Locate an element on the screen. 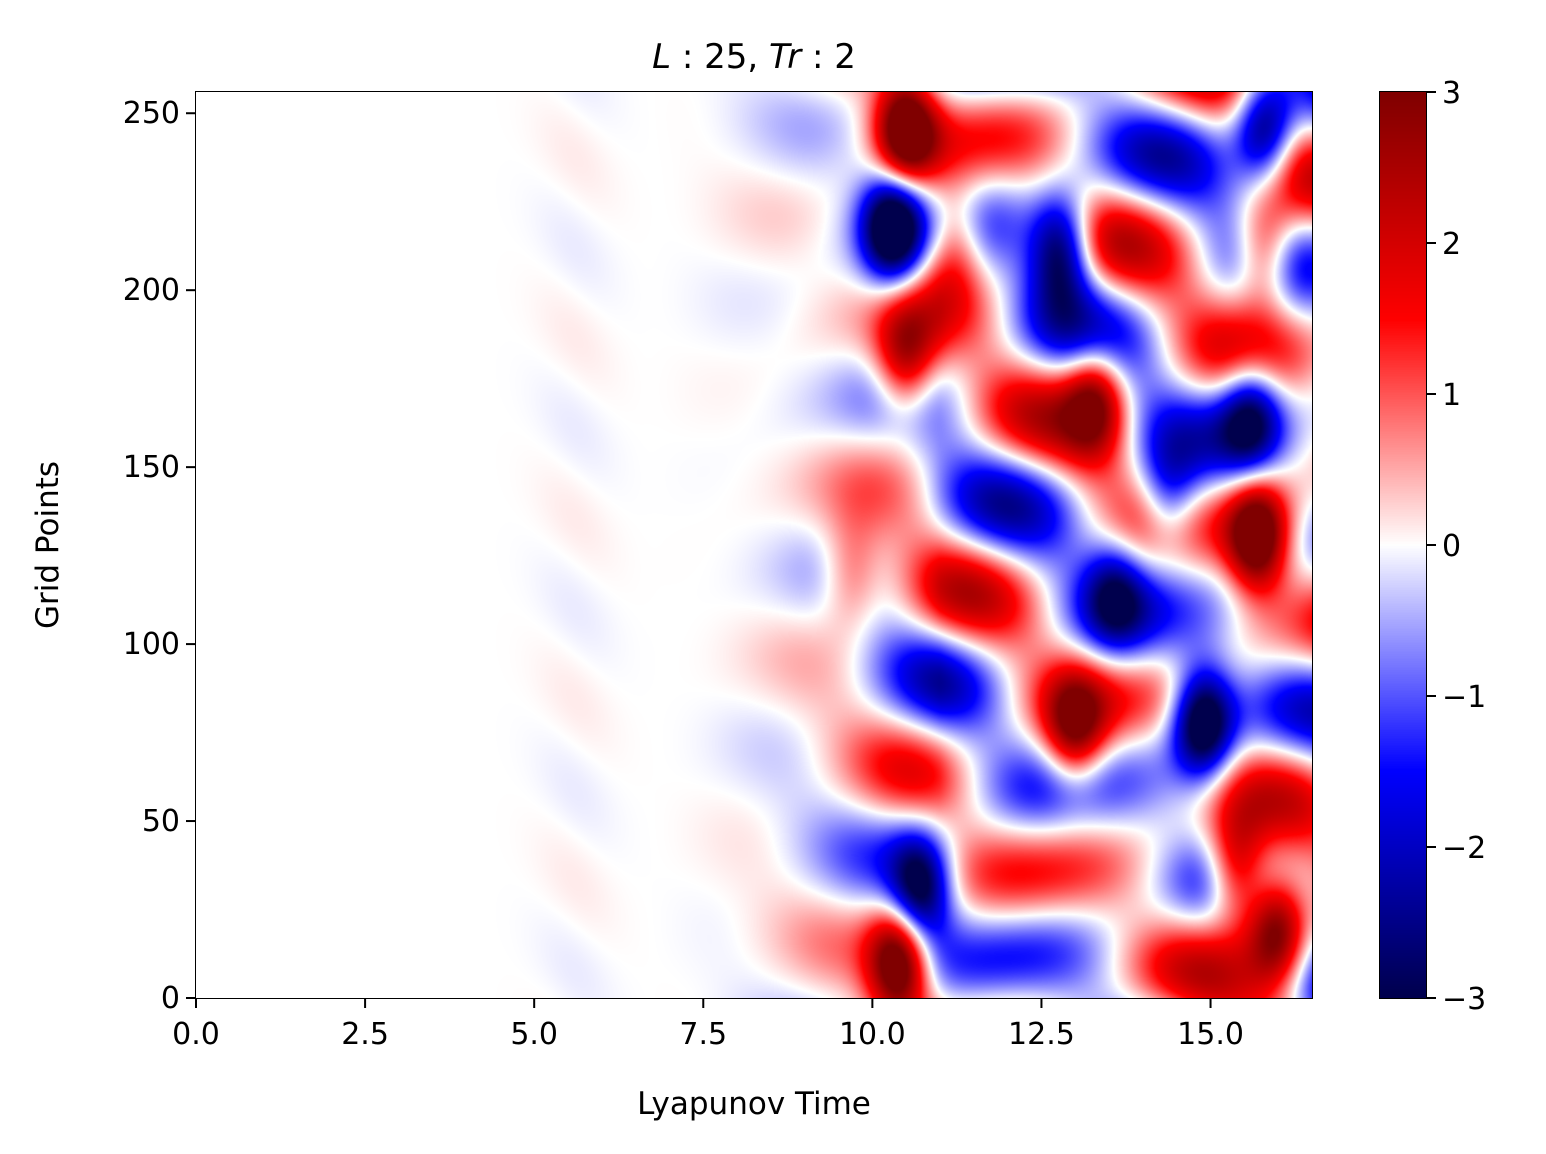 The width and height of the screenshot is (1546, 1154). x-tick-label: 7.5 is located at coordinates (703, 1034).